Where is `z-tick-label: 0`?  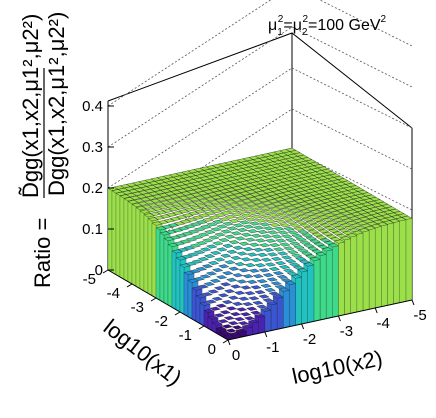
z-tick-label: 0 is located at coordinates (99, 270).